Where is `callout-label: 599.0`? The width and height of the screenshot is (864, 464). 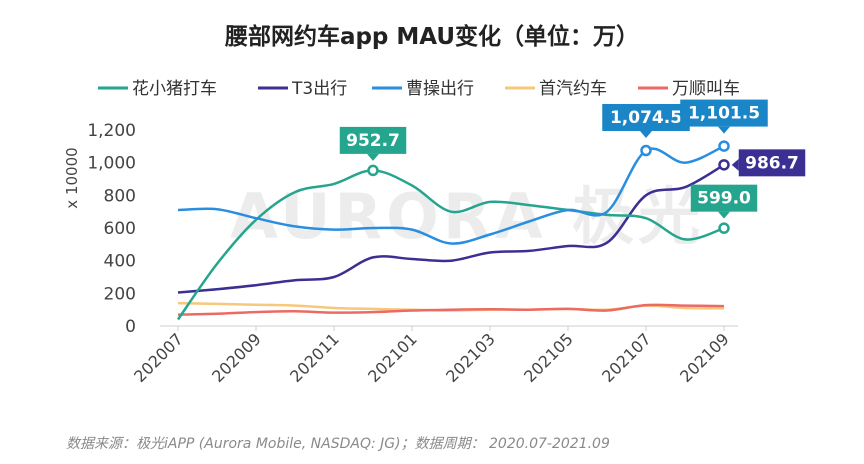 callout-label: 599.0 is located at coordinates (724, 199).